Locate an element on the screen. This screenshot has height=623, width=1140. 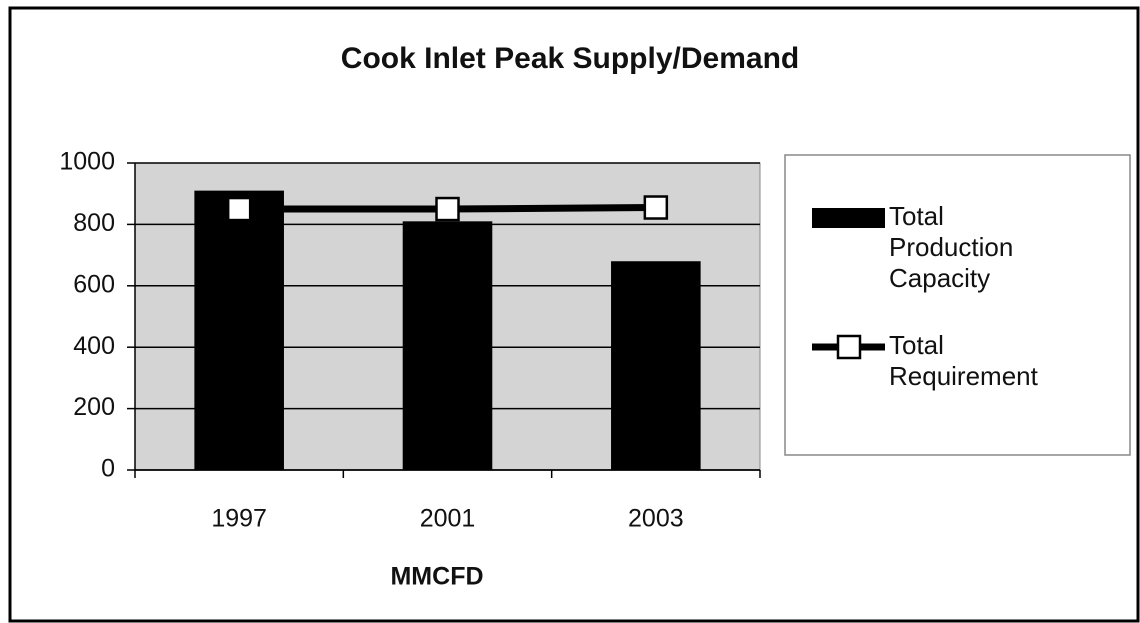
y-tick-label: 200 is located at coordinates (94, 407).